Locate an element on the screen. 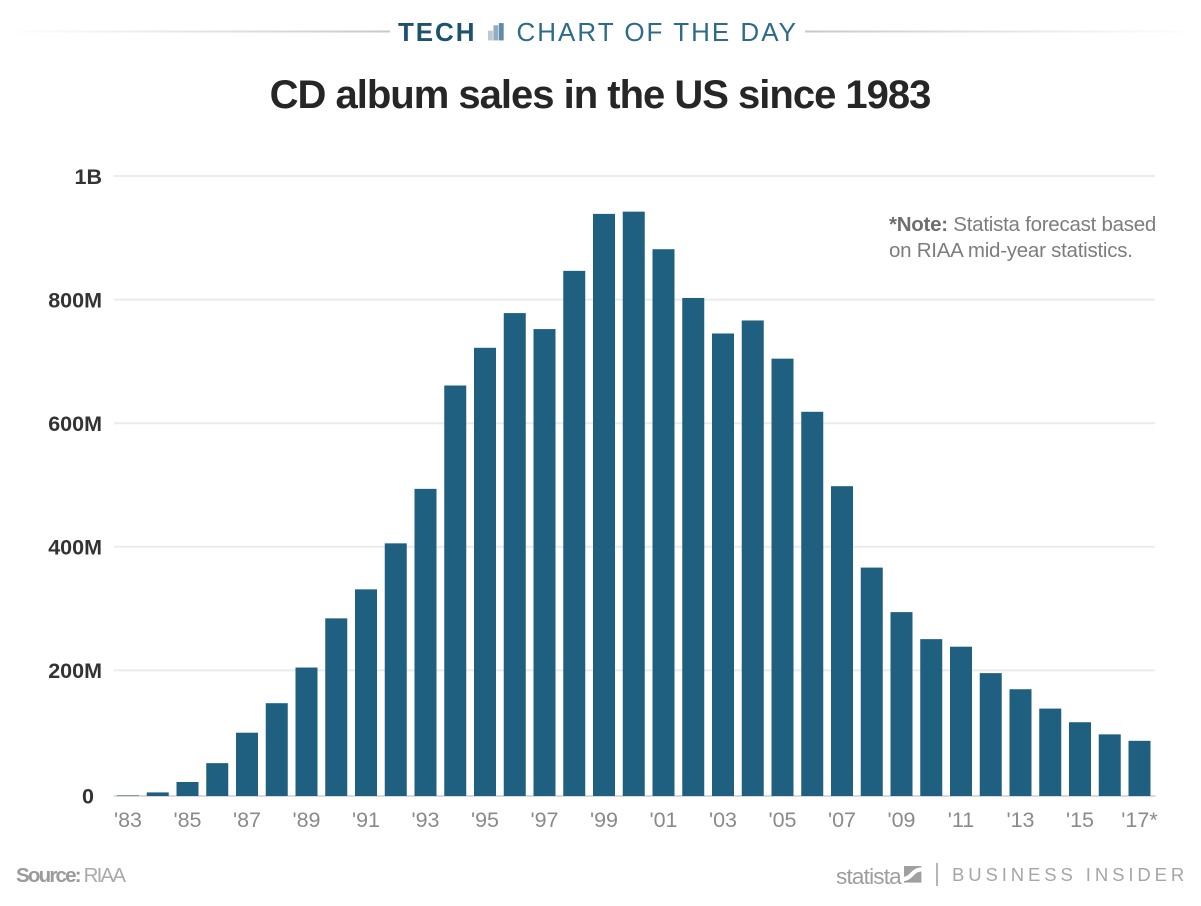  svg-text: '03 is located at coordinates (723, 820).